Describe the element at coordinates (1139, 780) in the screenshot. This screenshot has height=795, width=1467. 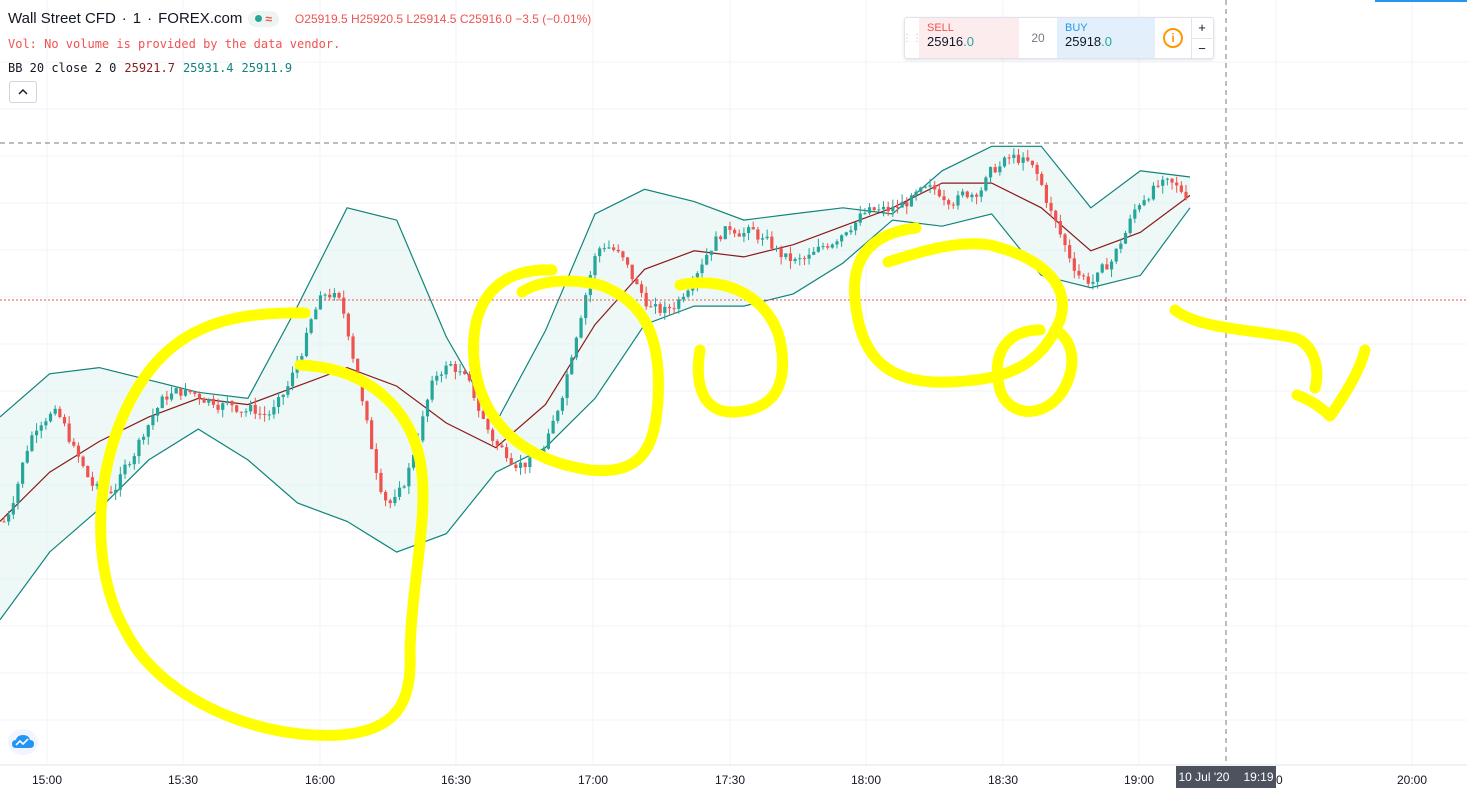
I see `x-tick-label: 19:00` at that location.